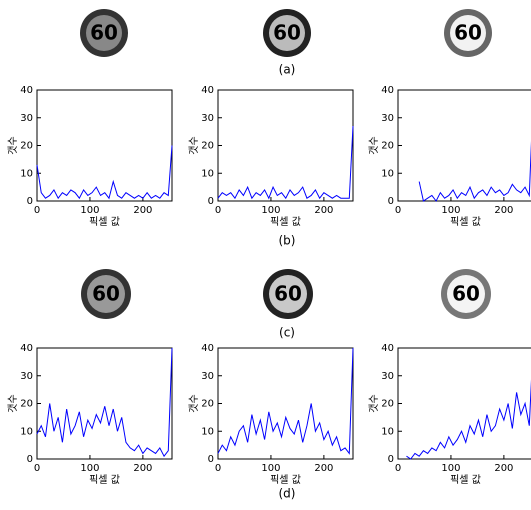 This screenshot has width=531, height=510. I want to click on caption: (d), so click(287, 494).